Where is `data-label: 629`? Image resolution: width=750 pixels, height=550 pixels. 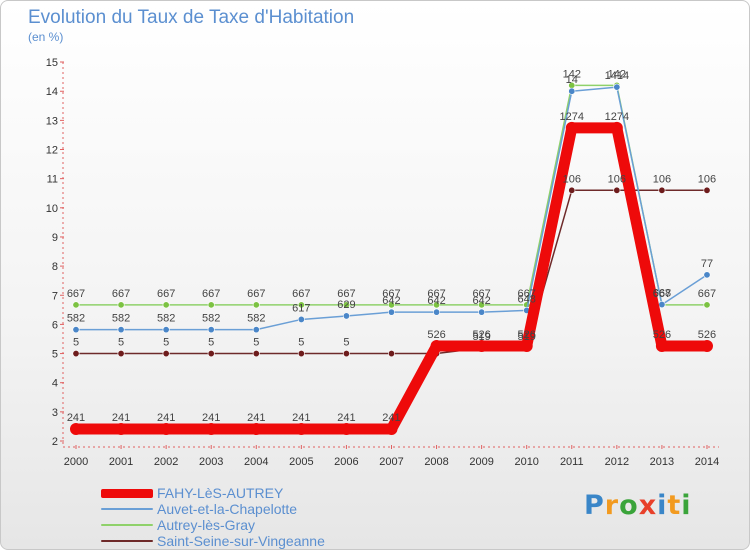 data-label: 629 is located at coordinates (346, 305).